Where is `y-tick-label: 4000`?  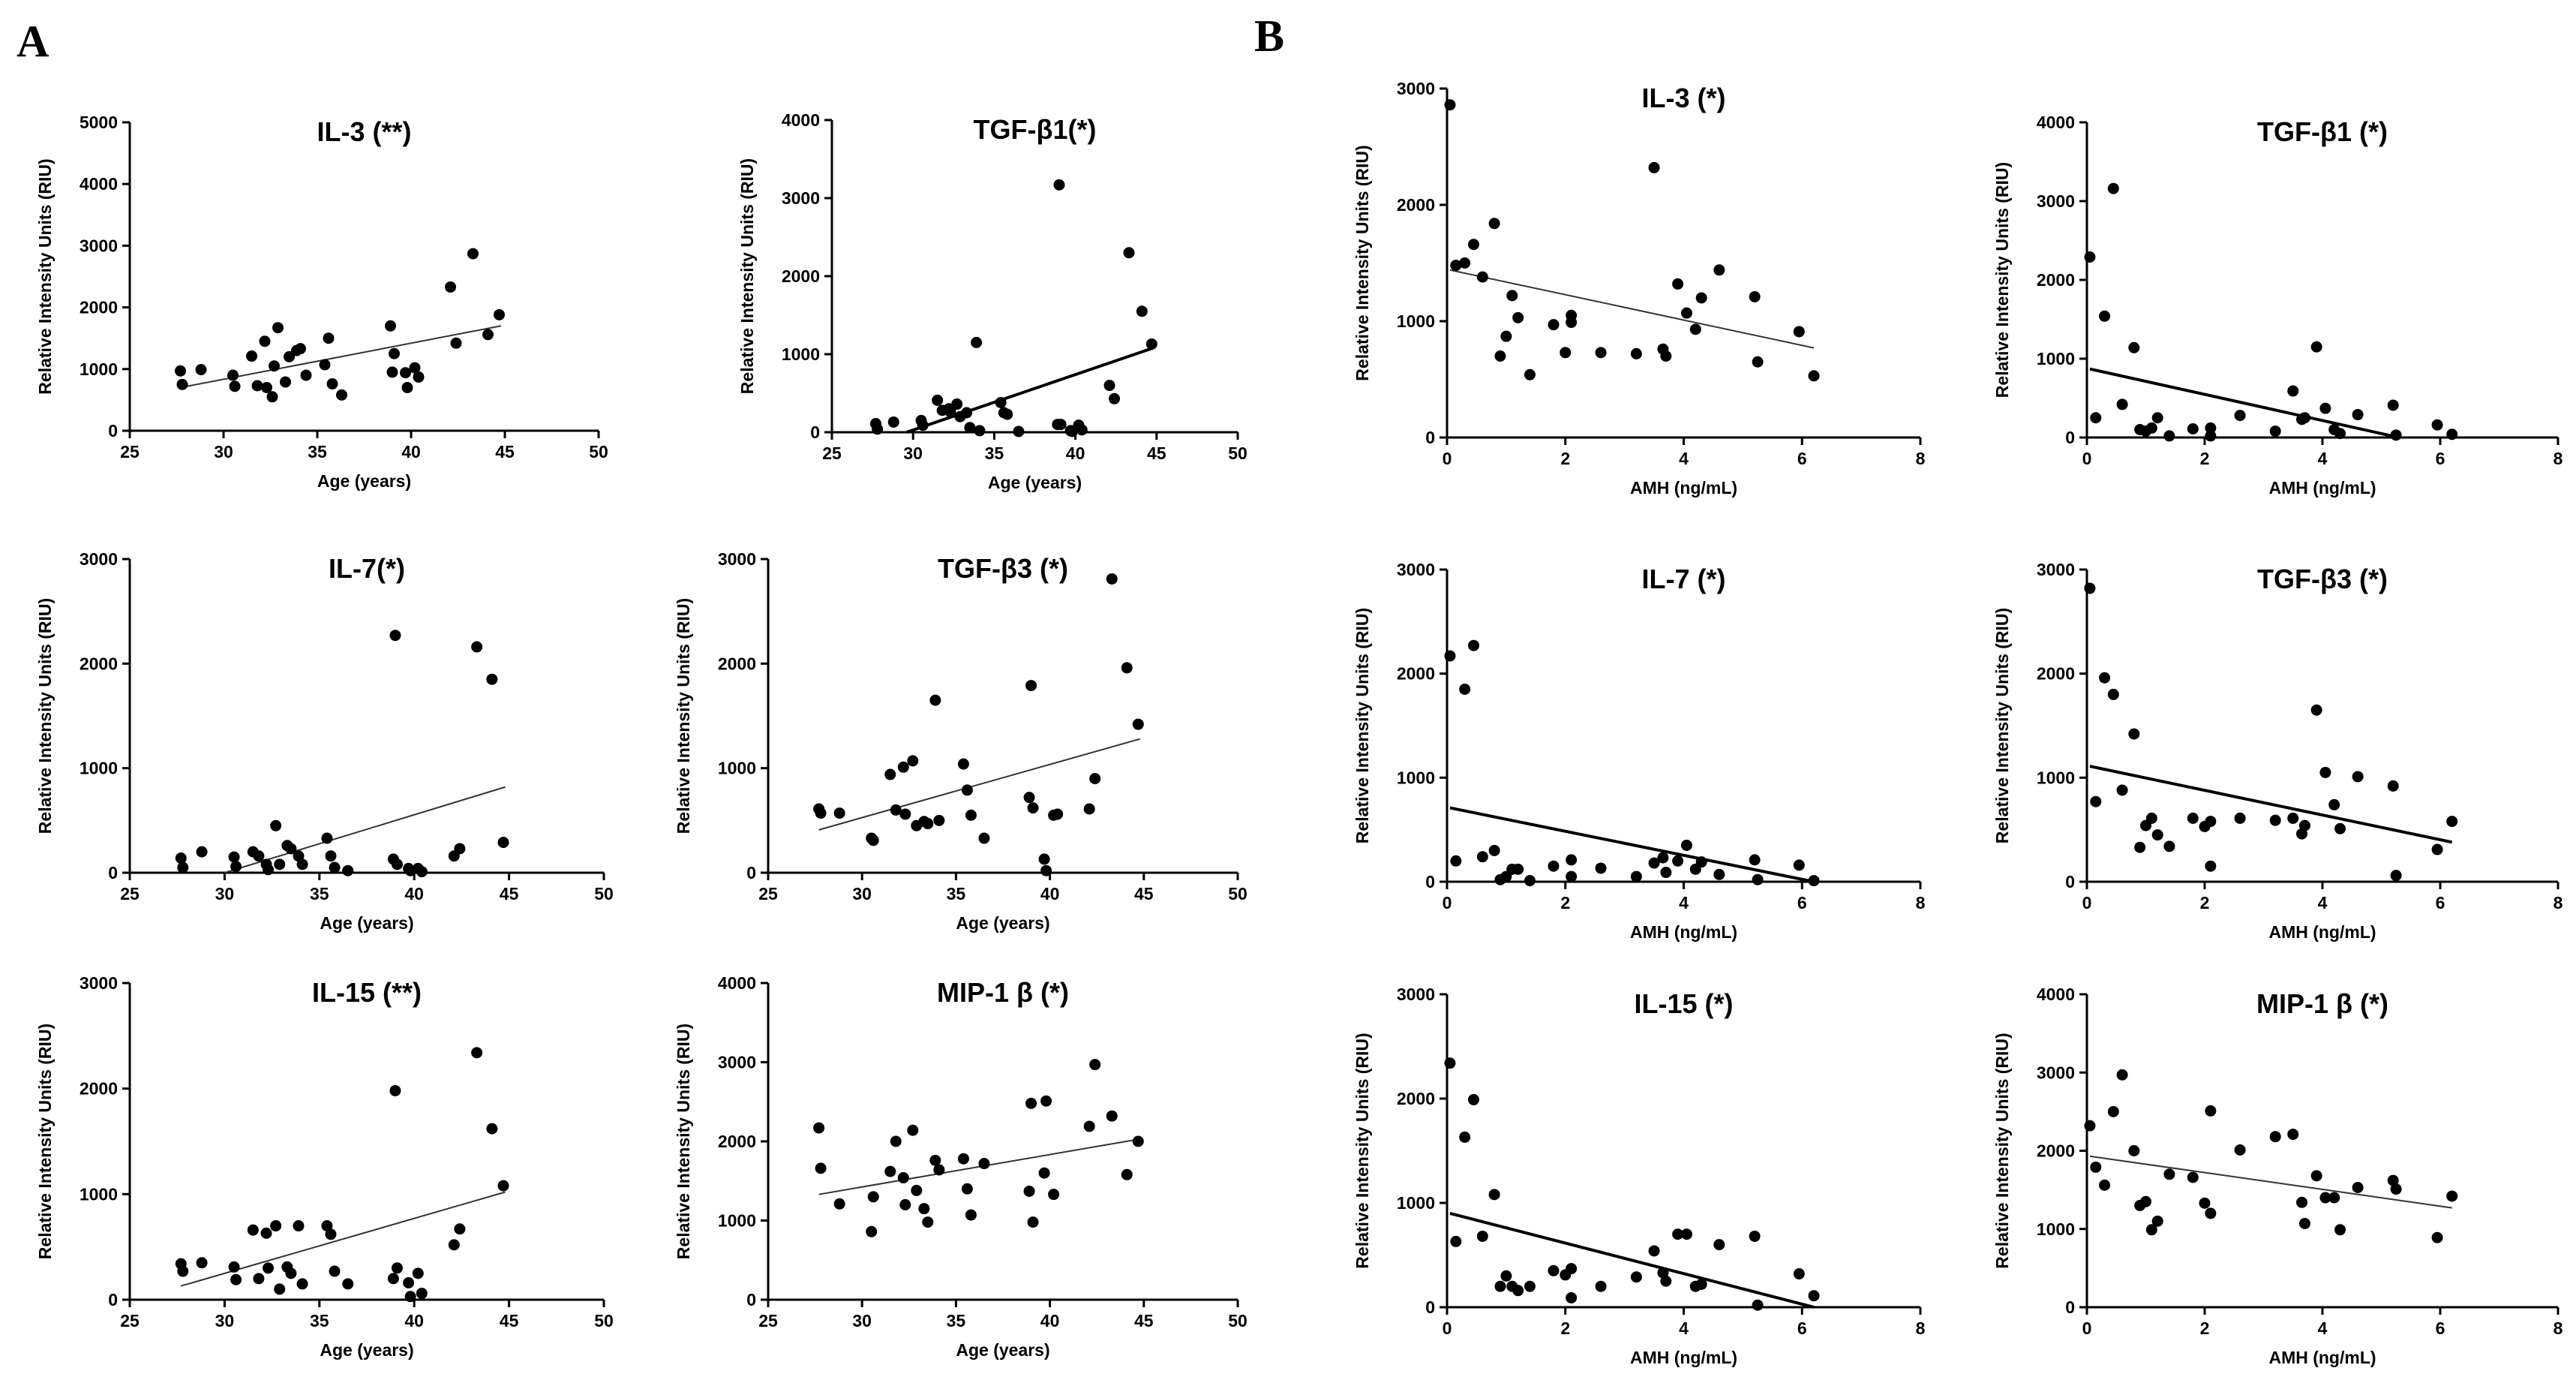
y-tick-label: 4000 is located at coordinates (801, 120).